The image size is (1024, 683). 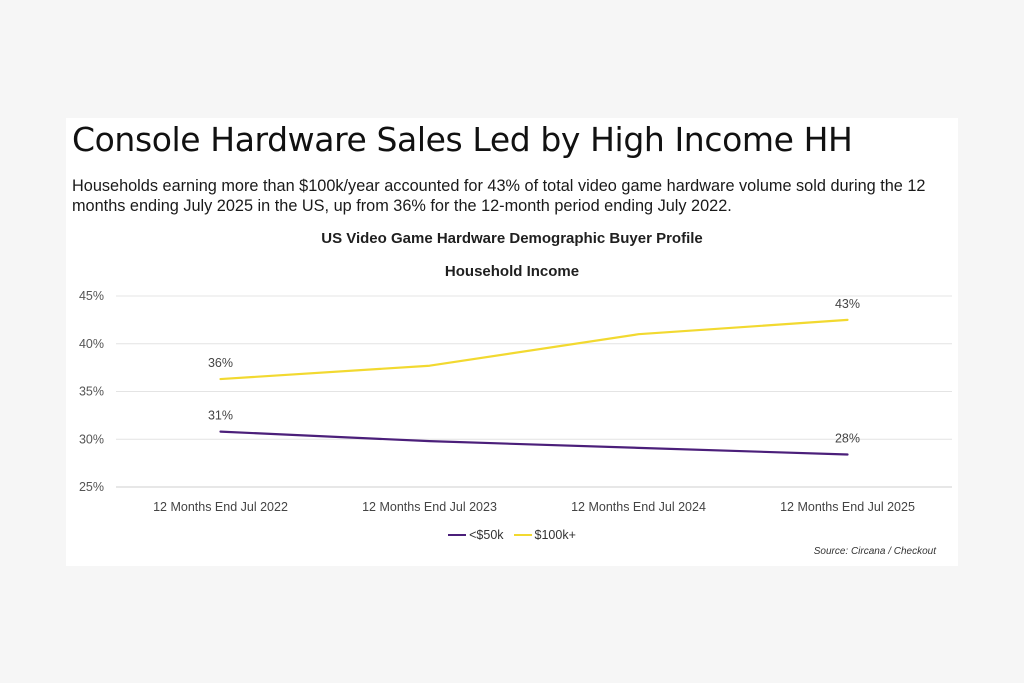 I want to click on data-label: 43%, so click(x=847, y=304).